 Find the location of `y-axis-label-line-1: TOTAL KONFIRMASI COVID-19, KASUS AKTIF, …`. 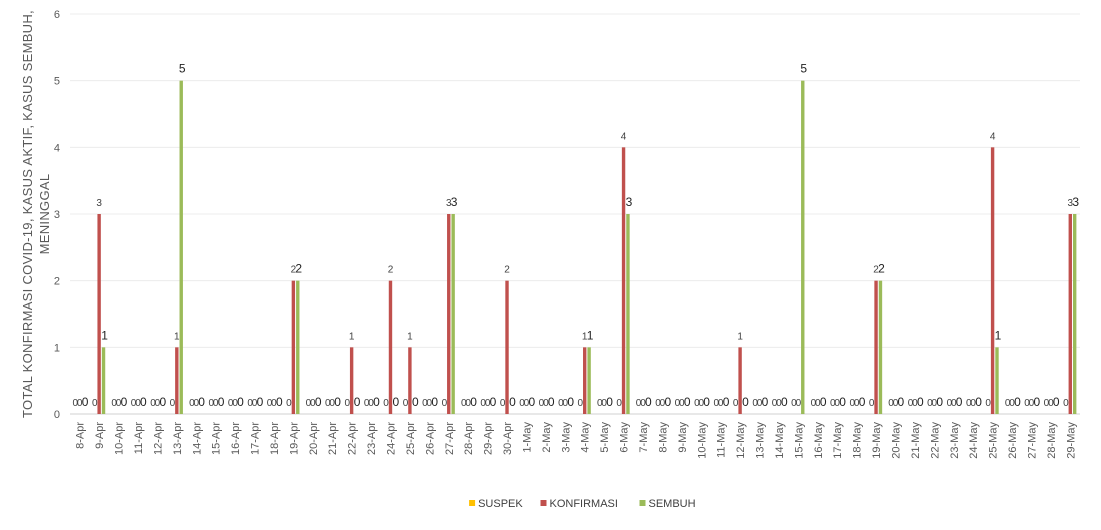

y-axis-label-line-1: TOTAL KONFIRMASI COVID-19, KASUS AKTIF, … is located at coordinates (27, 214).